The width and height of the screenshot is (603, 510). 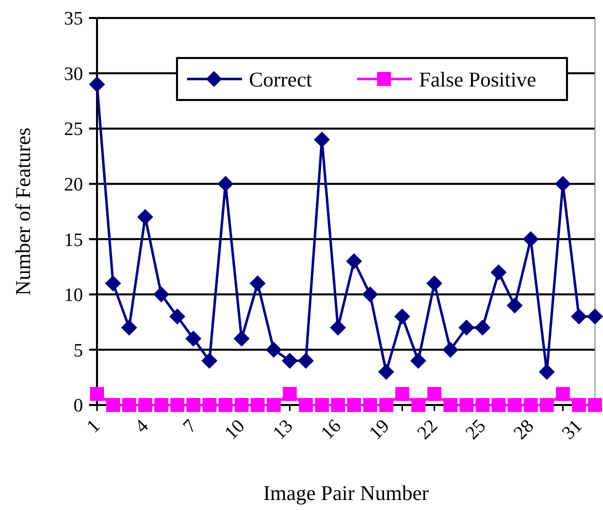 I want to click on y-tick-label: 15, so click(x=73, y=240).